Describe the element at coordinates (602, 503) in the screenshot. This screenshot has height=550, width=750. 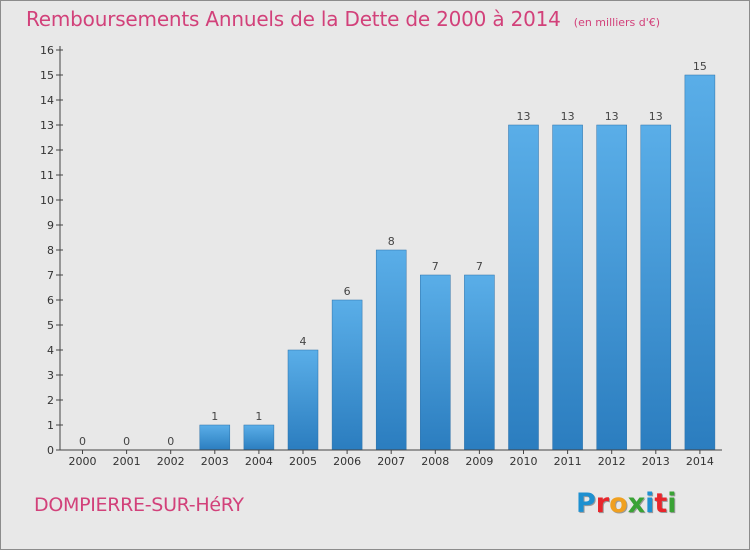
I see `logo-letter: r` at that location.